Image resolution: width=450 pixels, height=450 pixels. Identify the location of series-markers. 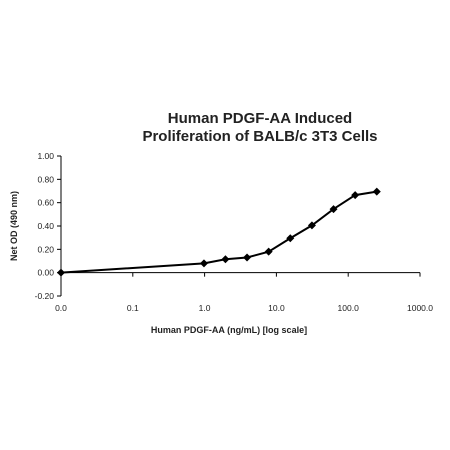
(219, 232).